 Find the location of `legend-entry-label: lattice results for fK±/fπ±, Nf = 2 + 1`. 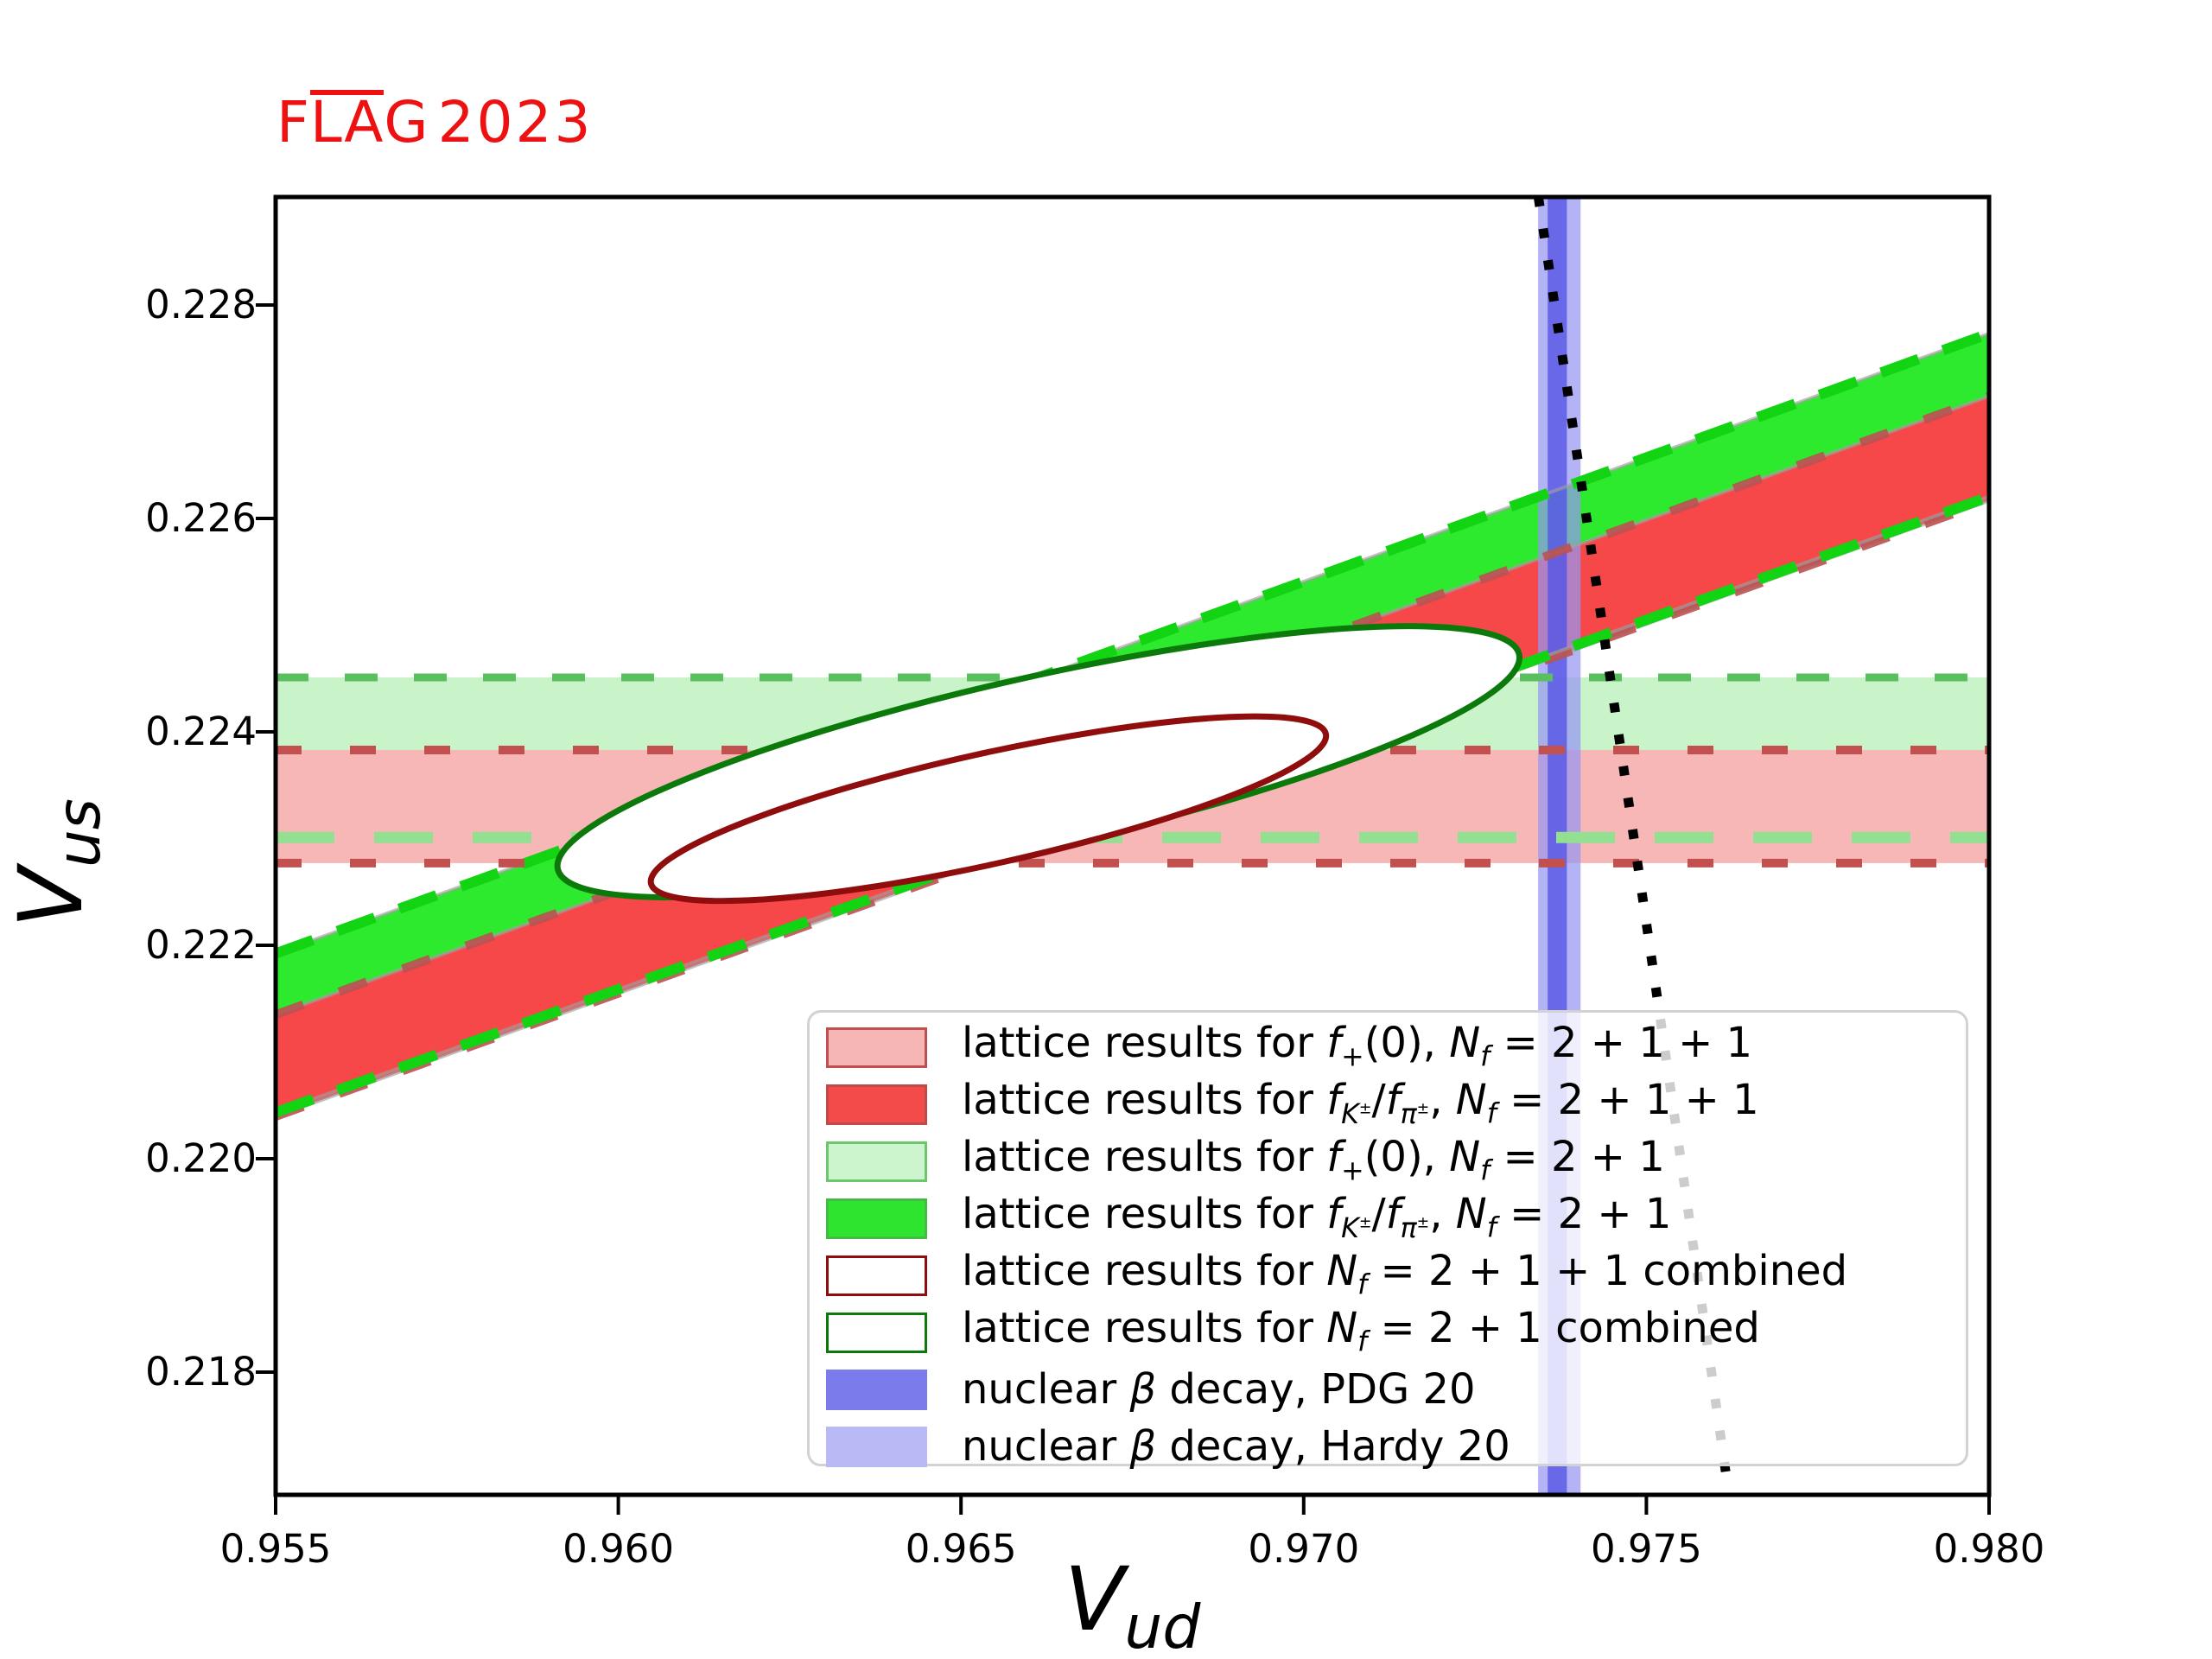

legend-entry-label: lattice results for fK±/fπ±, Nf = 2 + 1 is located at coordinates (1317, 1217).